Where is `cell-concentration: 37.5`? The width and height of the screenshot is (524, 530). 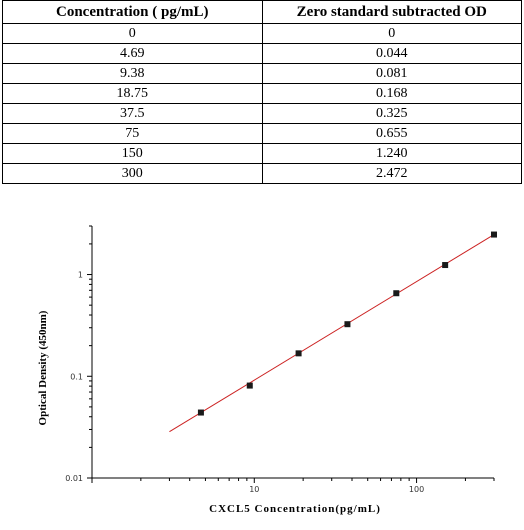
cell-concentration: 37.5 is located at coordinates (132, 113).